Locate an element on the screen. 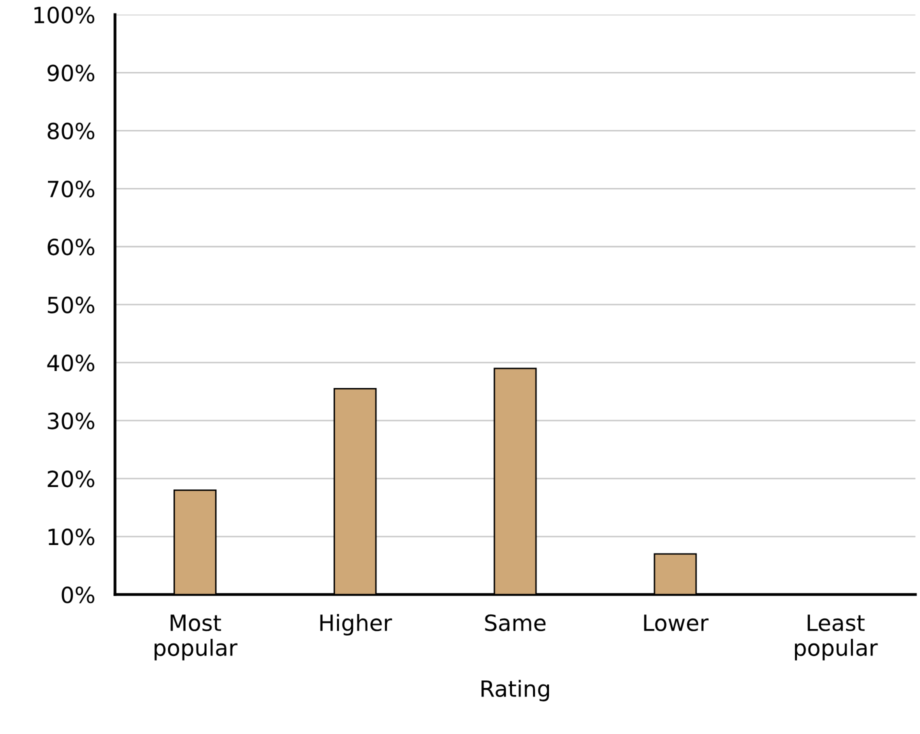  y-tick-label: 20% is located at coordinates (71, 479).